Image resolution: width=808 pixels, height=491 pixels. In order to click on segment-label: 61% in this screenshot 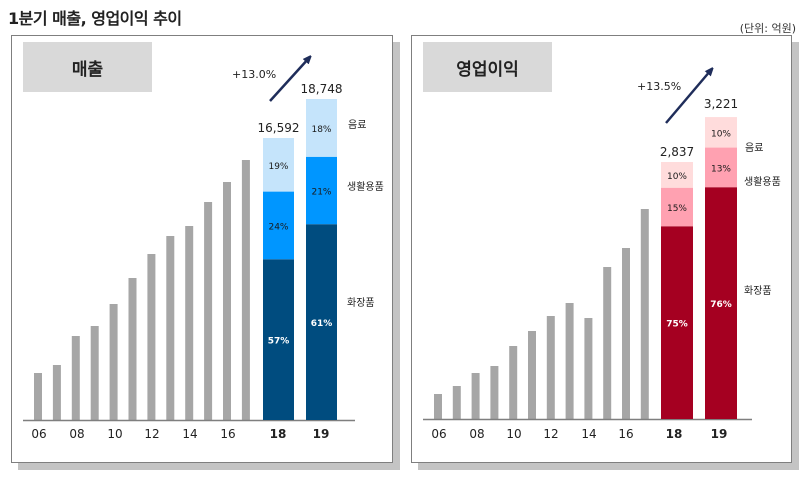, I will do `click(322, 324)`.